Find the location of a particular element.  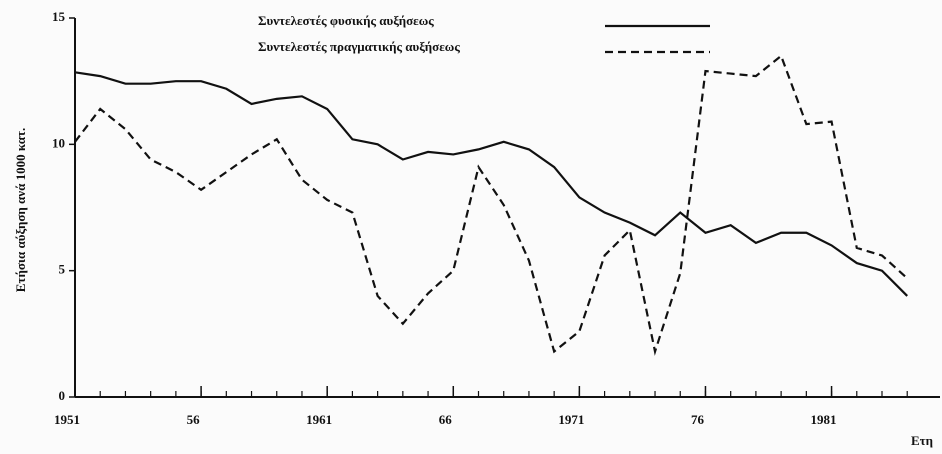

legend-label: Συντελεστές πραγματικής αυξήσεως is located at coordinates (359, 46).